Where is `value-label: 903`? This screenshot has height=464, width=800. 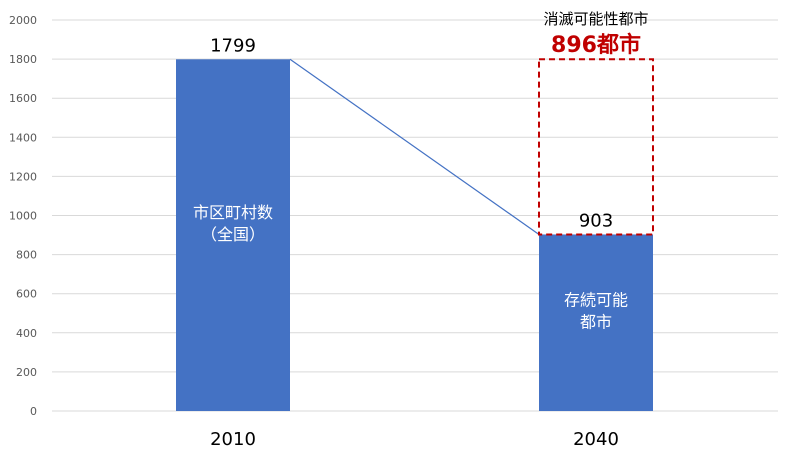
value-label: 903 is located at coordinates (596, 220).